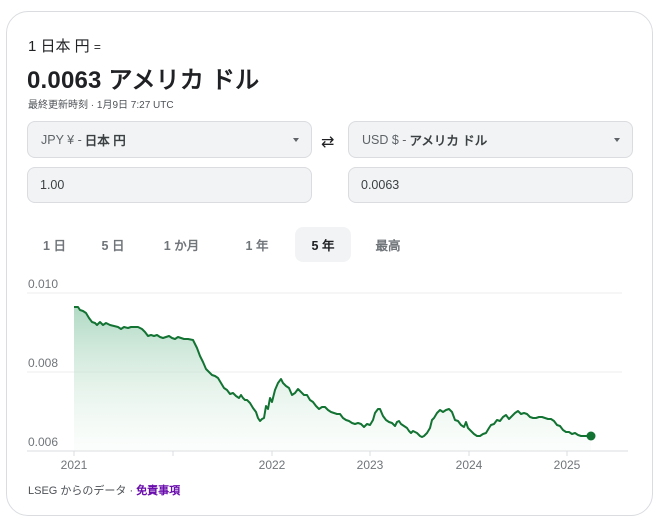 The width and height of the screenshot is (661, 524). I want to click on tab-1-year: 1 年, so click(257, 246).